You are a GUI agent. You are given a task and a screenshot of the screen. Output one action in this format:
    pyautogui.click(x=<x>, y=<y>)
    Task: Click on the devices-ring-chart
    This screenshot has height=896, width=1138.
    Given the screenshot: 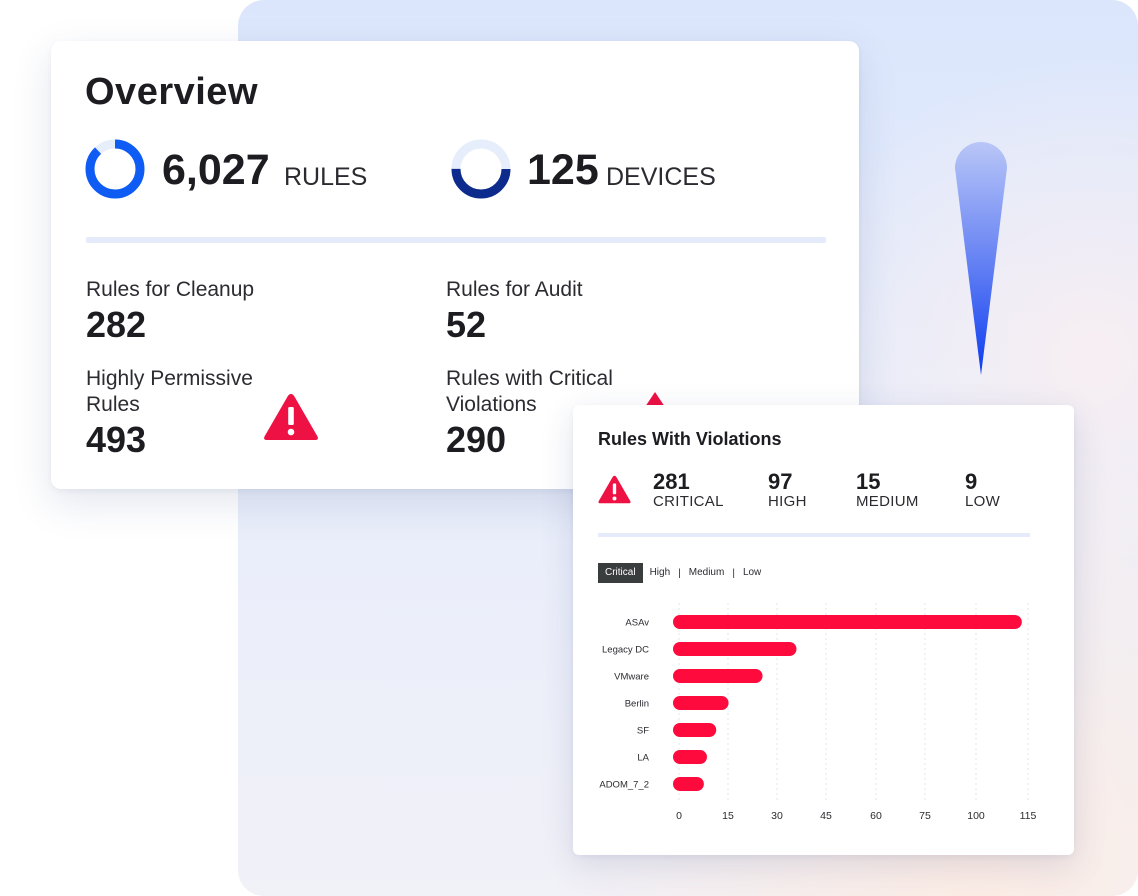 What is the action you would take?
    pyautogui.click(x=481, y=169)
    